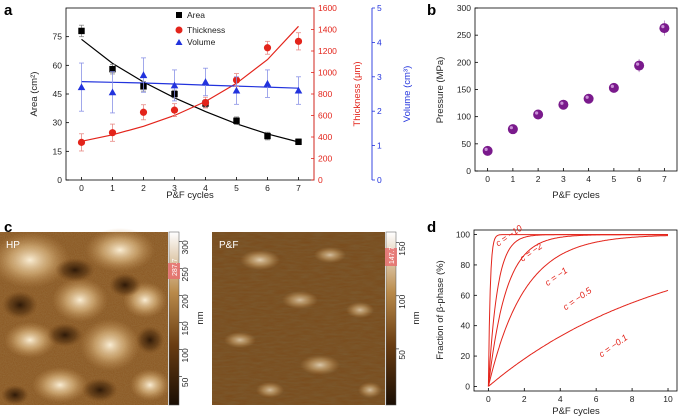 The width and height of the screenshot is (685, 420). I want to click on panel-a-ytick-area-label: 30, so click(58, 123).